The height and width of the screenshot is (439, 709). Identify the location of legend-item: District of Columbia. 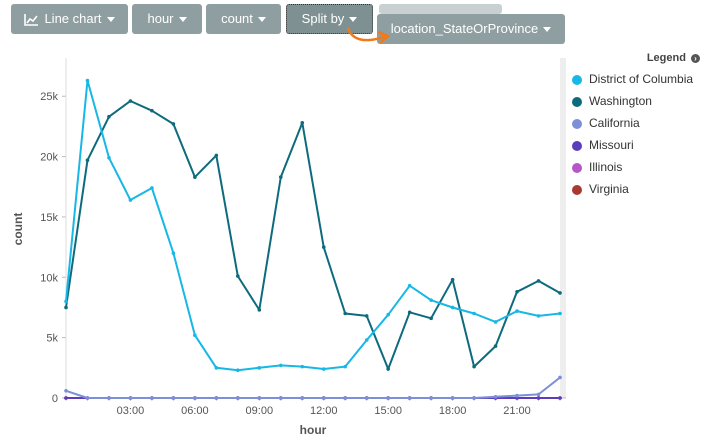
(637, 79).